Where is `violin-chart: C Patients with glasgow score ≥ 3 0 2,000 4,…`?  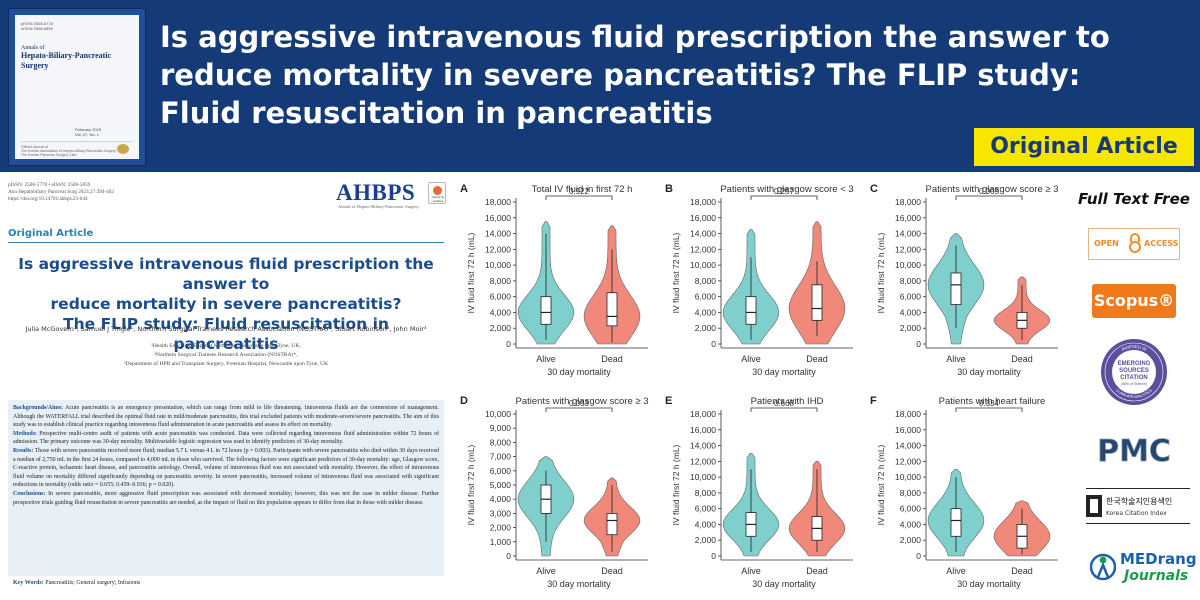
violin-chart: C Patients with glasgow score ≥ 3 0 2,000 4,… is located at coordinates (964, 280).